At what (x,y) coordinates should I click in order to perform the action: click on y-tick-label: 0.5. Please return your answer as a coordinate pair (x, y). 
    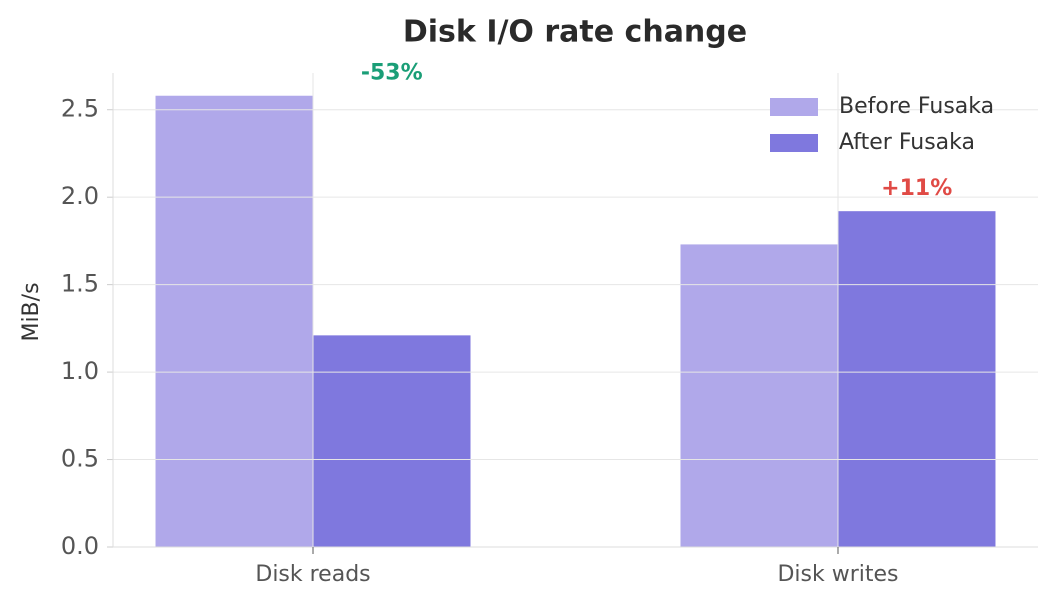
    Looking at the image, I should click on (80, 459).